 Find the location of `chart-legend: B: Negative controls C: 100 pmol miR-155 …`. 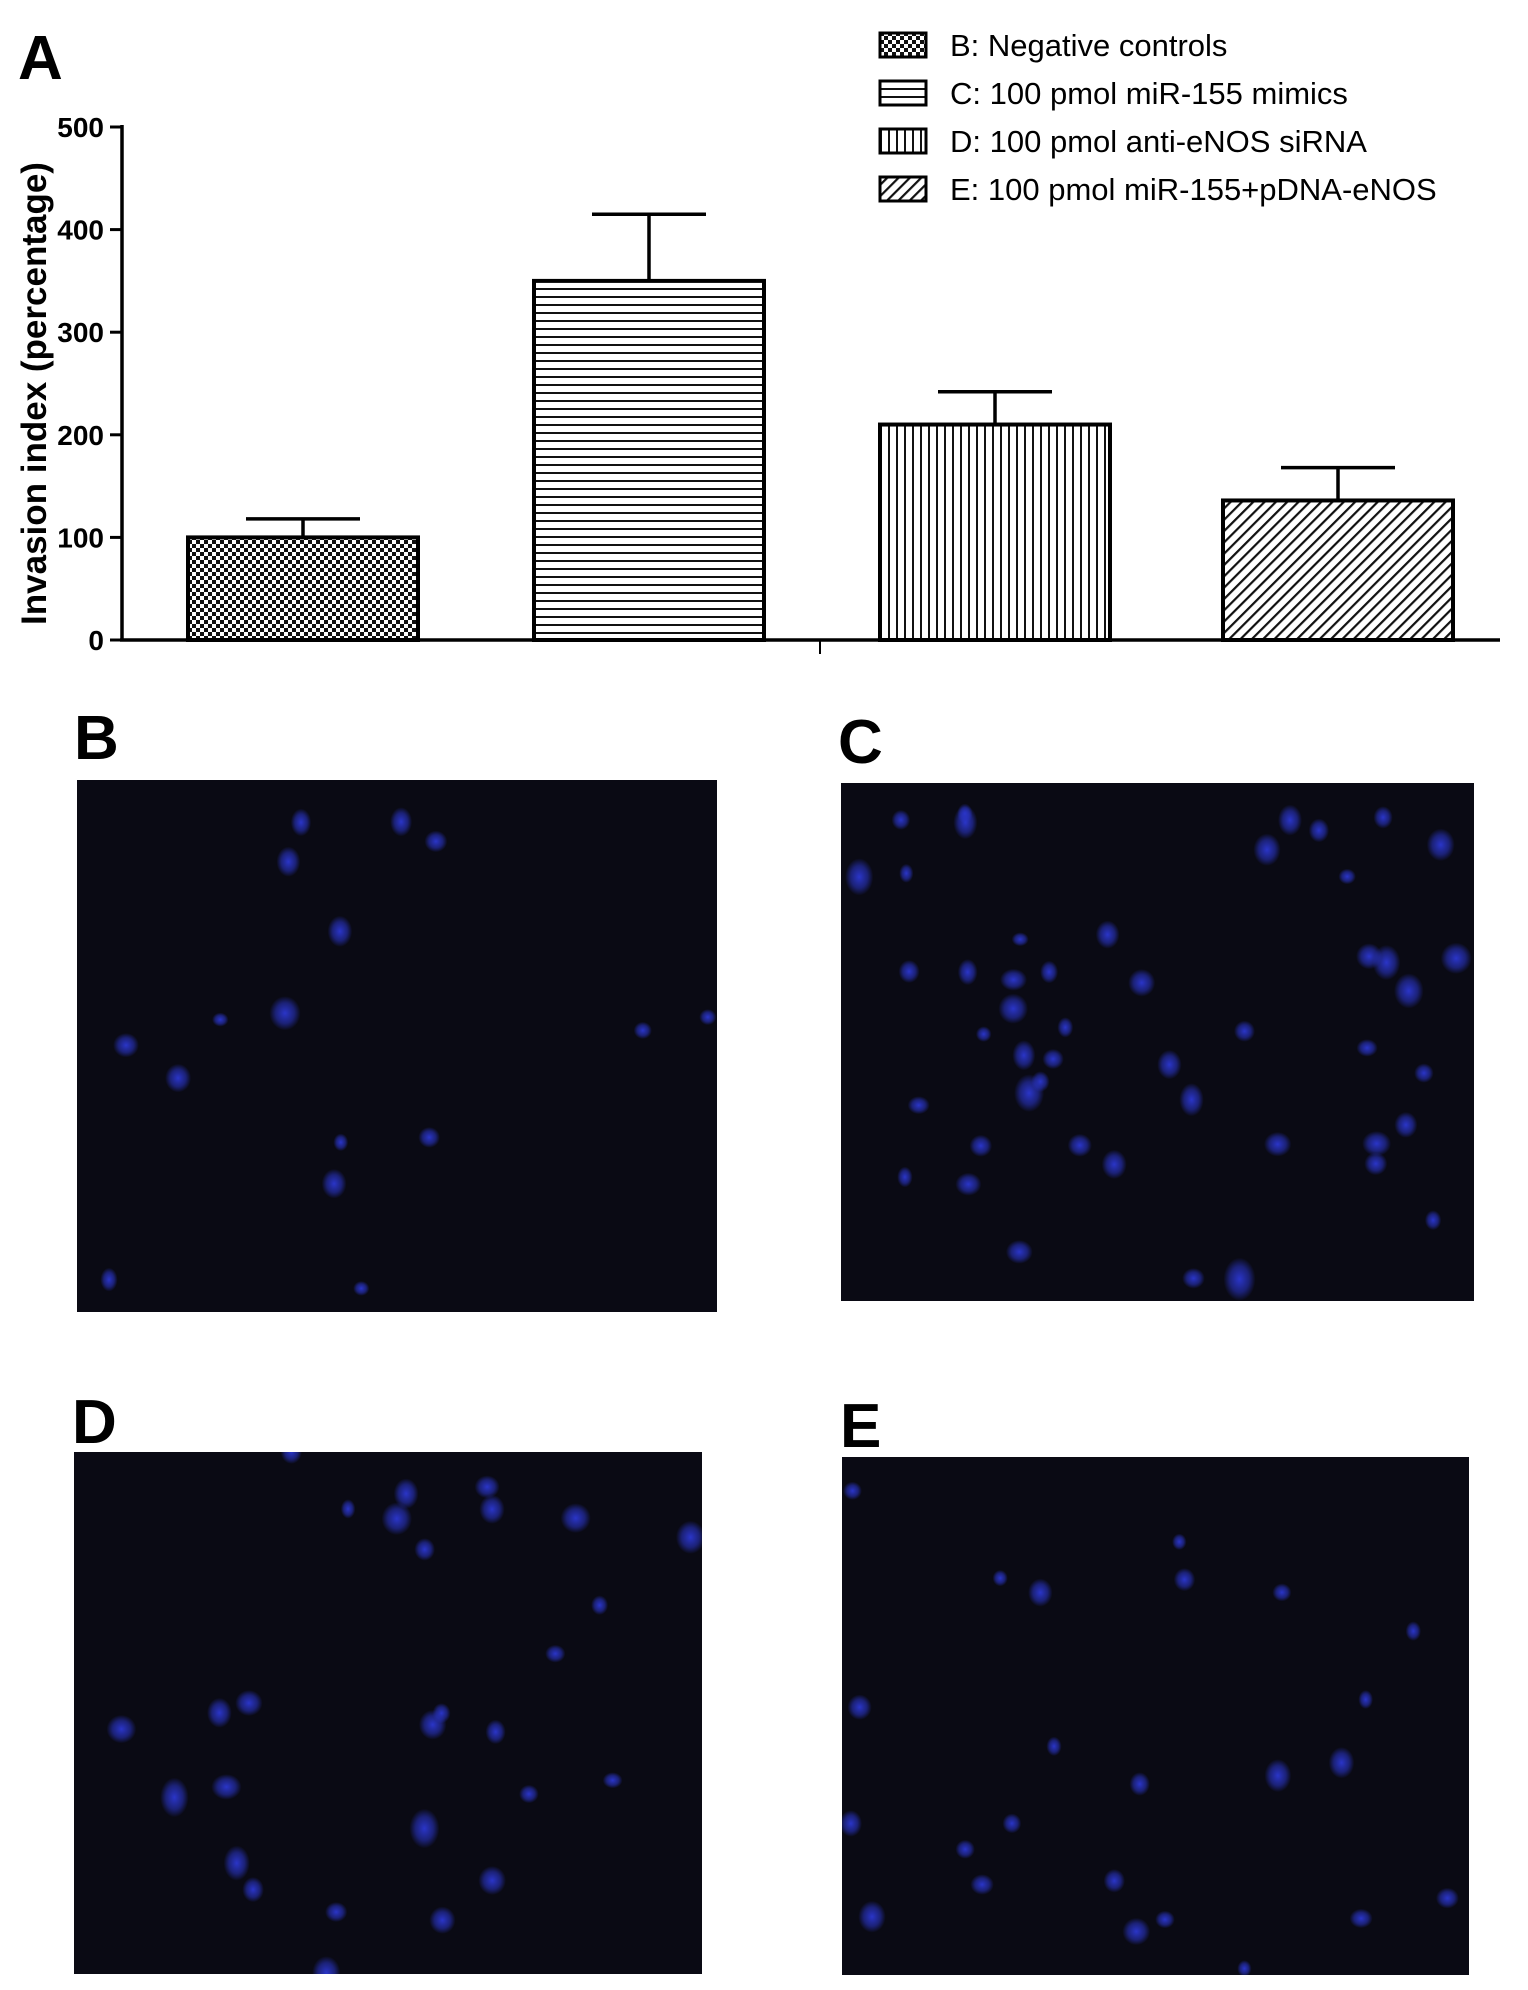

chart-legend: B: Negative controls C: 100 pmol miR-155 … is located at coordinates (1157, 117).